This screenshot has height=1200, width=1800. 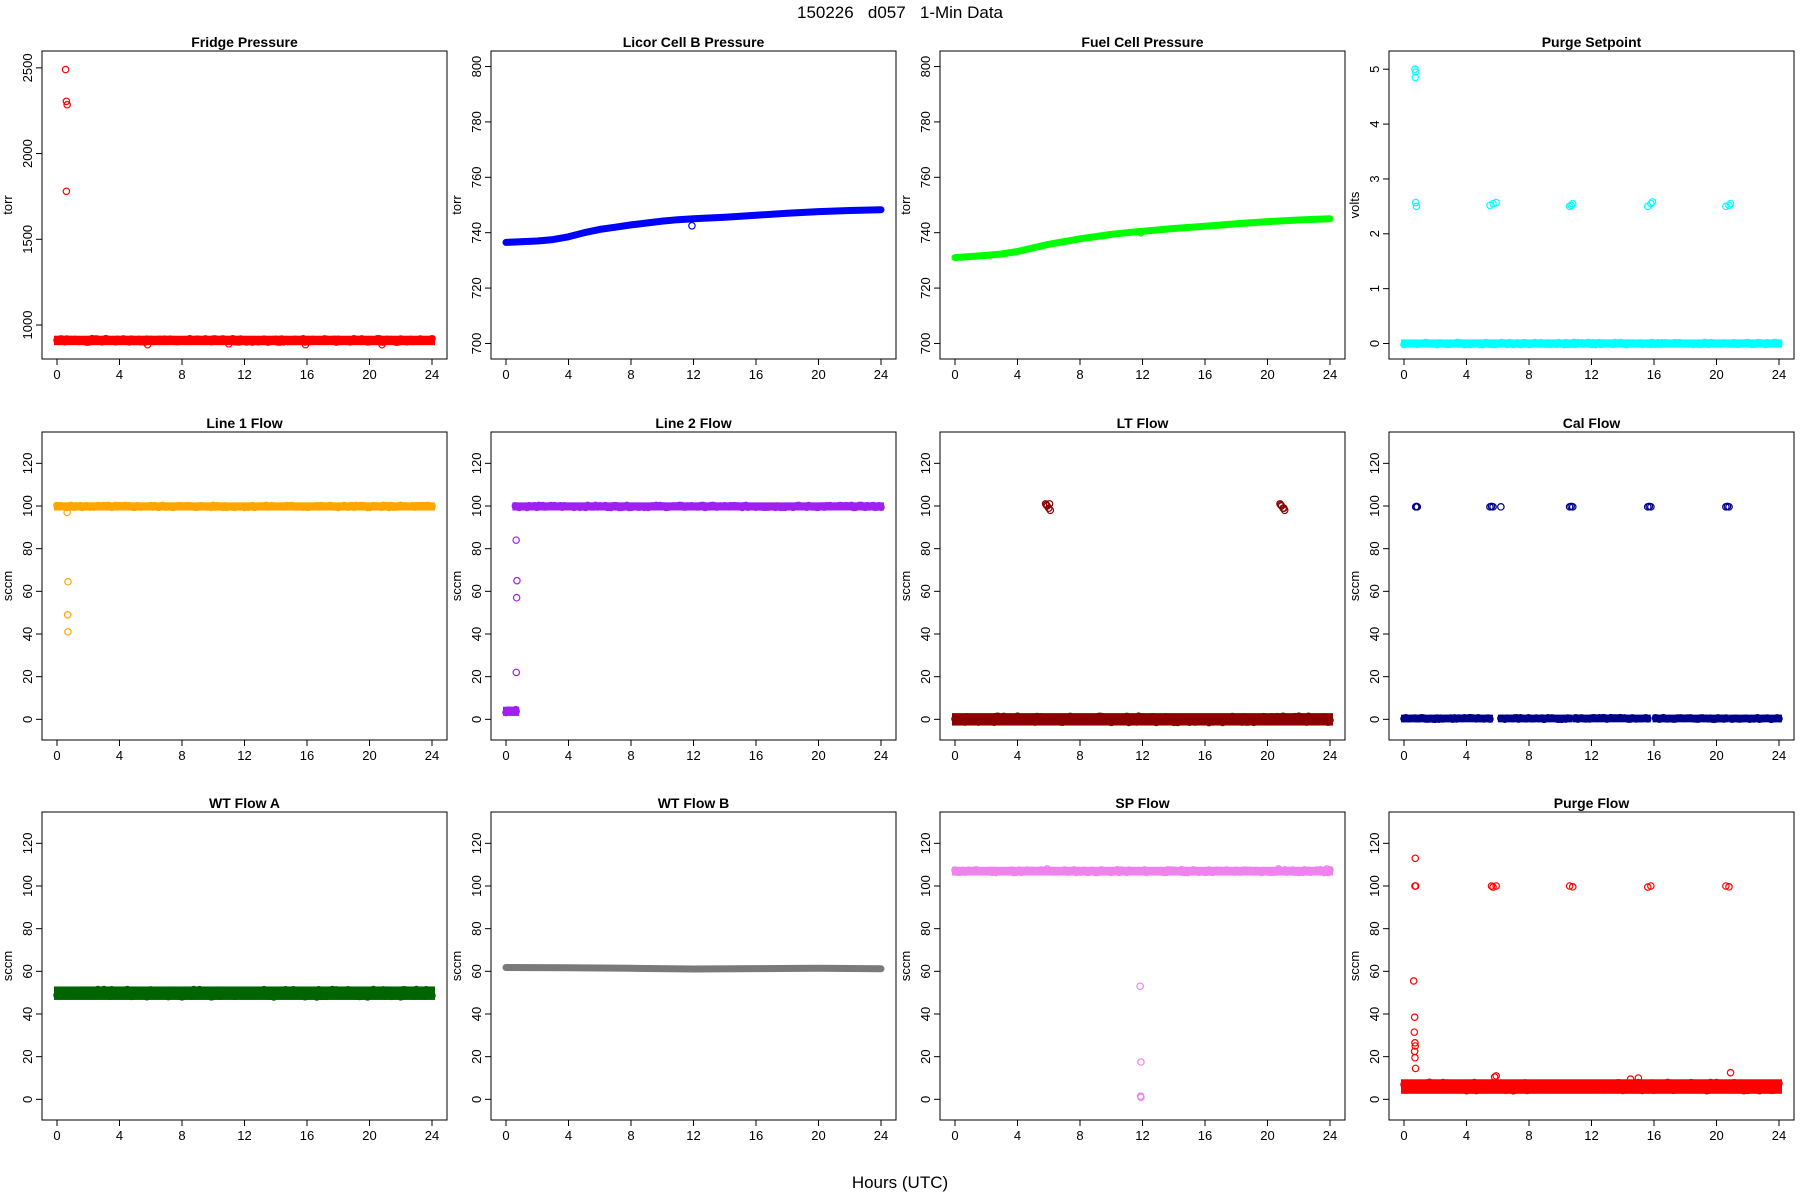 I want to click on data-line, so click(x=1142, y=238).